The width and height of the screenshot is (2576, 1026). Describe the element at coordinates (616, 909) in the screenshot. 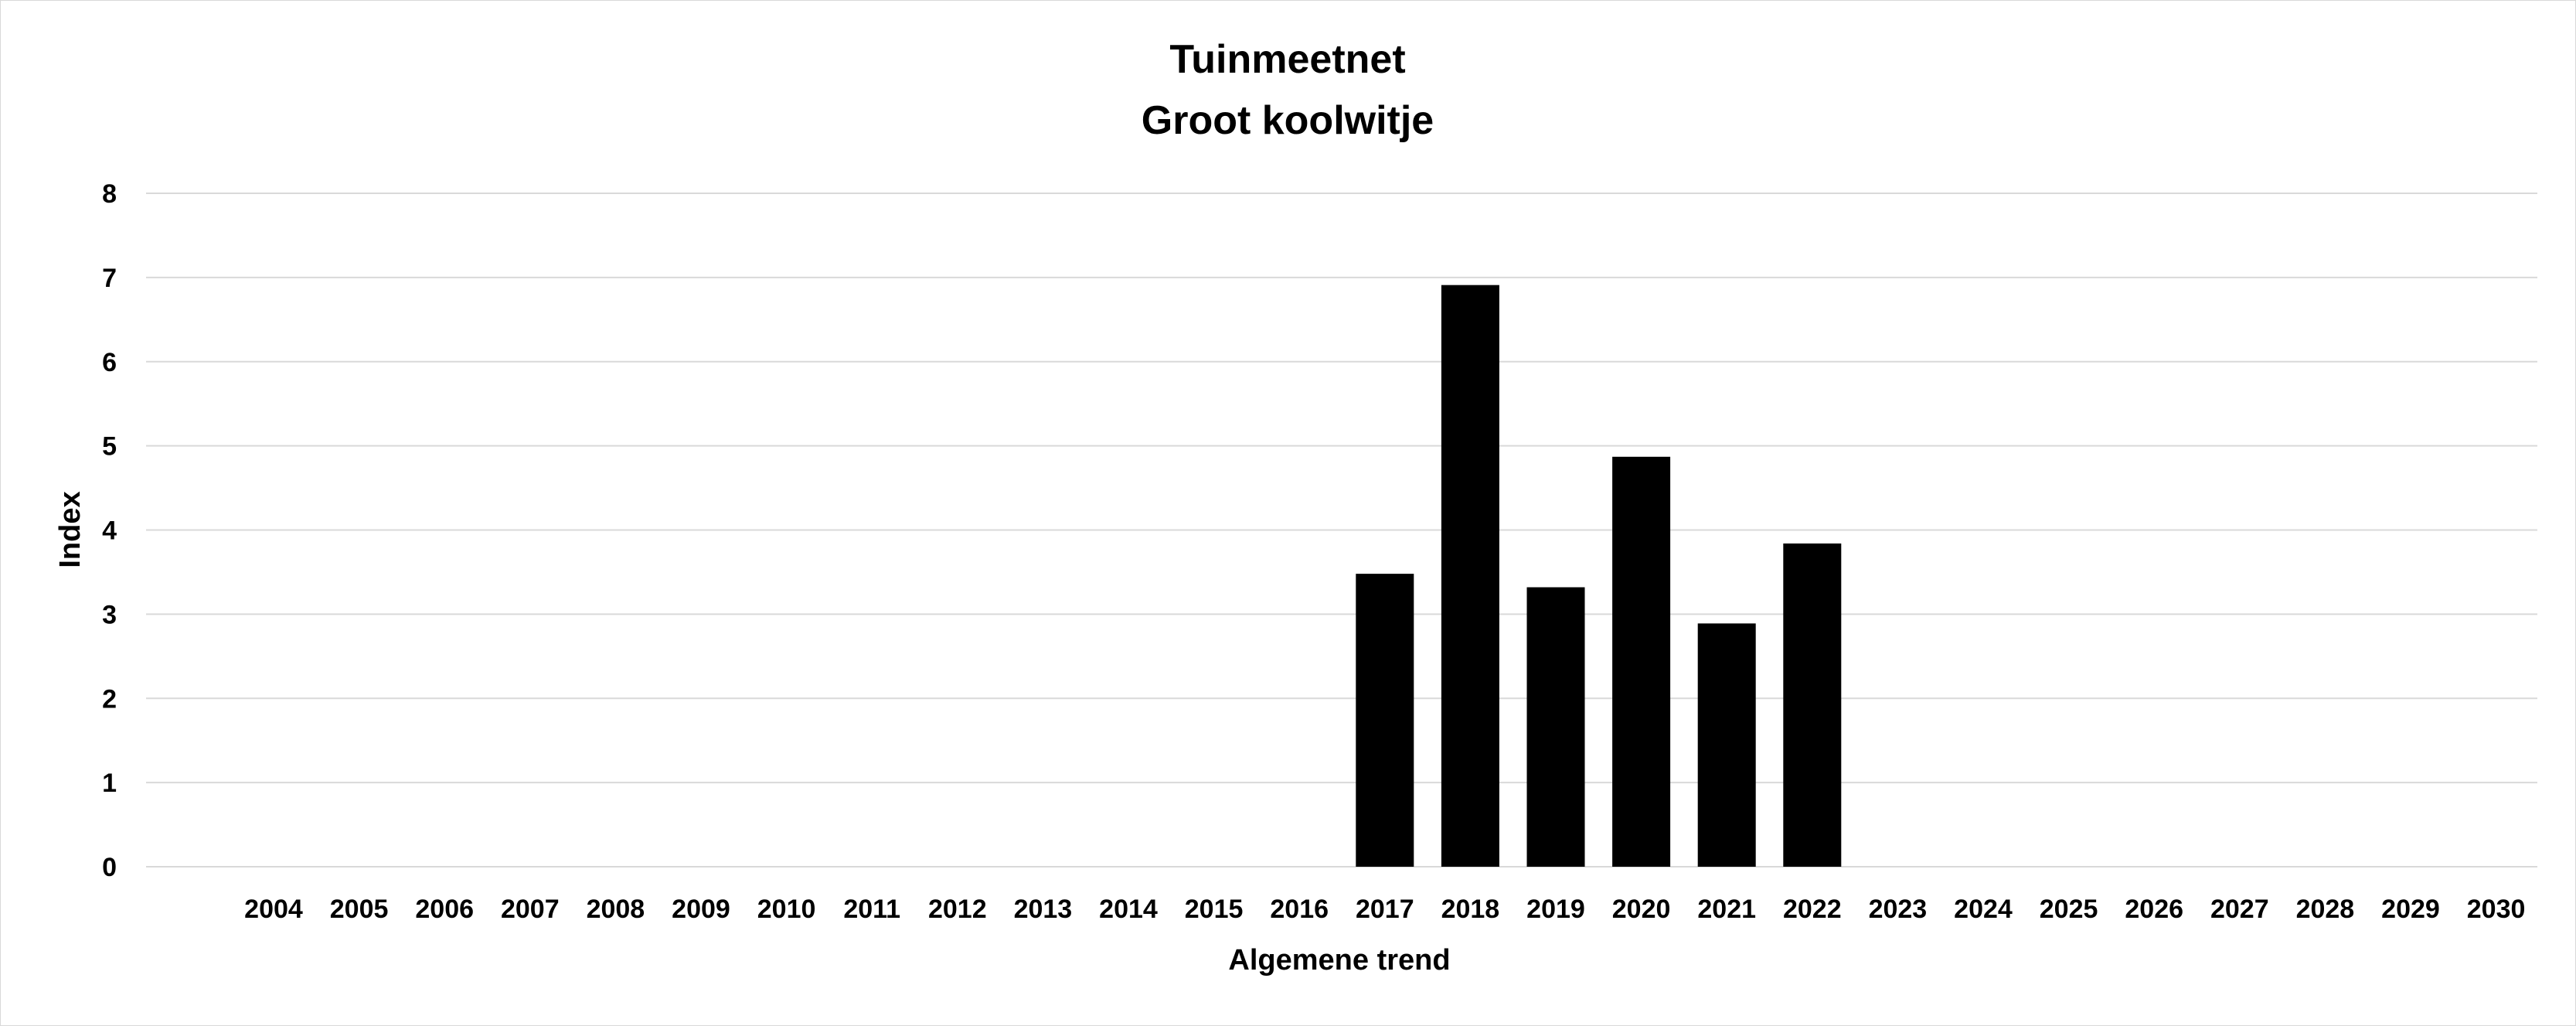

I see `x-tick-label-2008: 2008` at that location.